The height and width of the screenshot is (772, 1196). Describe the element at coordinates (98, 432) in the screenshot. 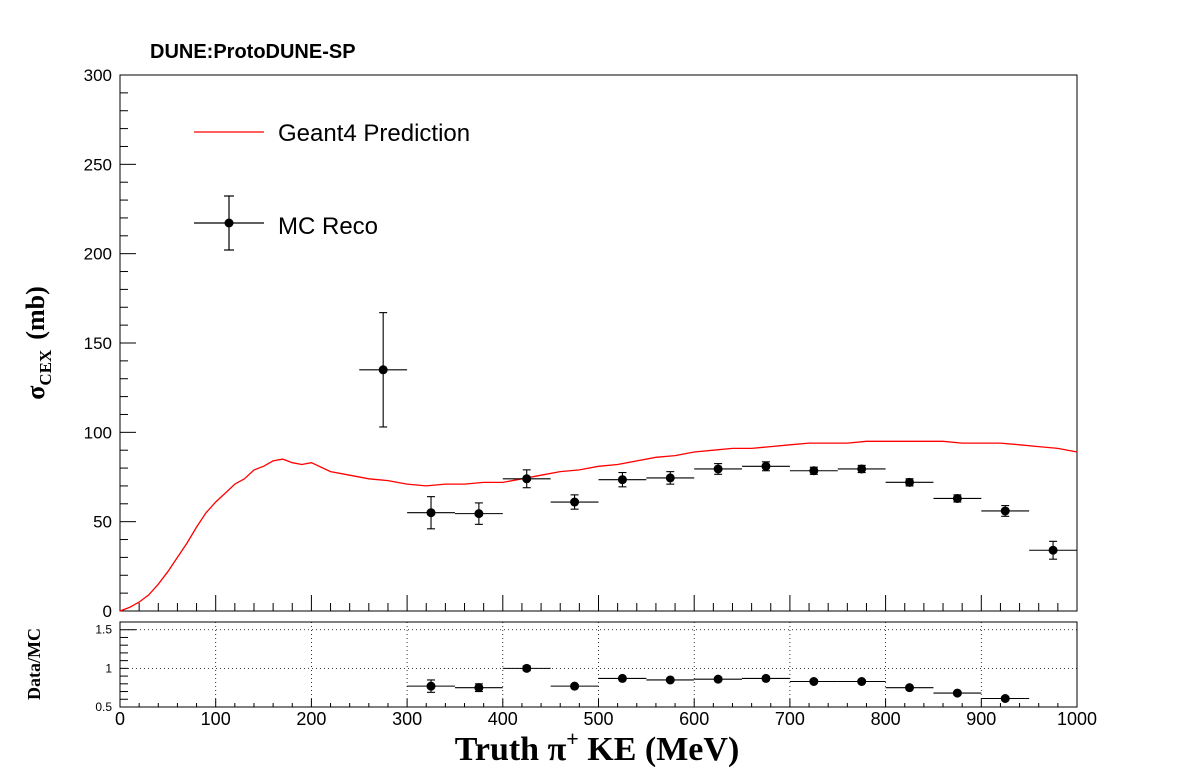

I see `y-tick-label: 100` at that location.